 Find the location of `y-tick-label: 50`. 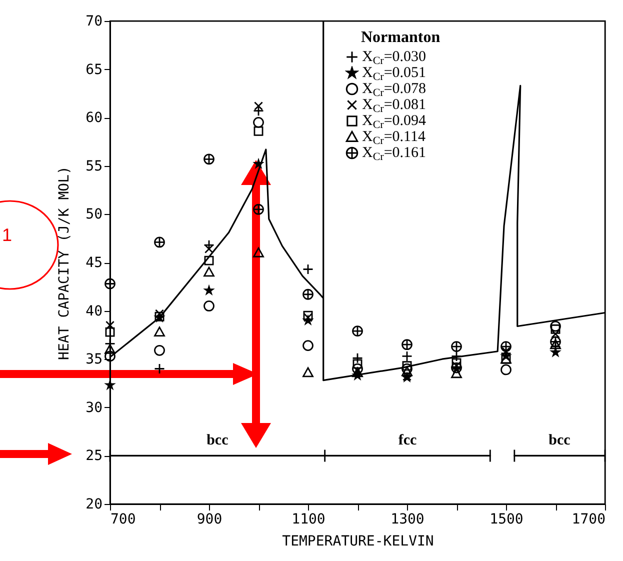

y-tick-label: 50 is located at coordinates (94, 214).